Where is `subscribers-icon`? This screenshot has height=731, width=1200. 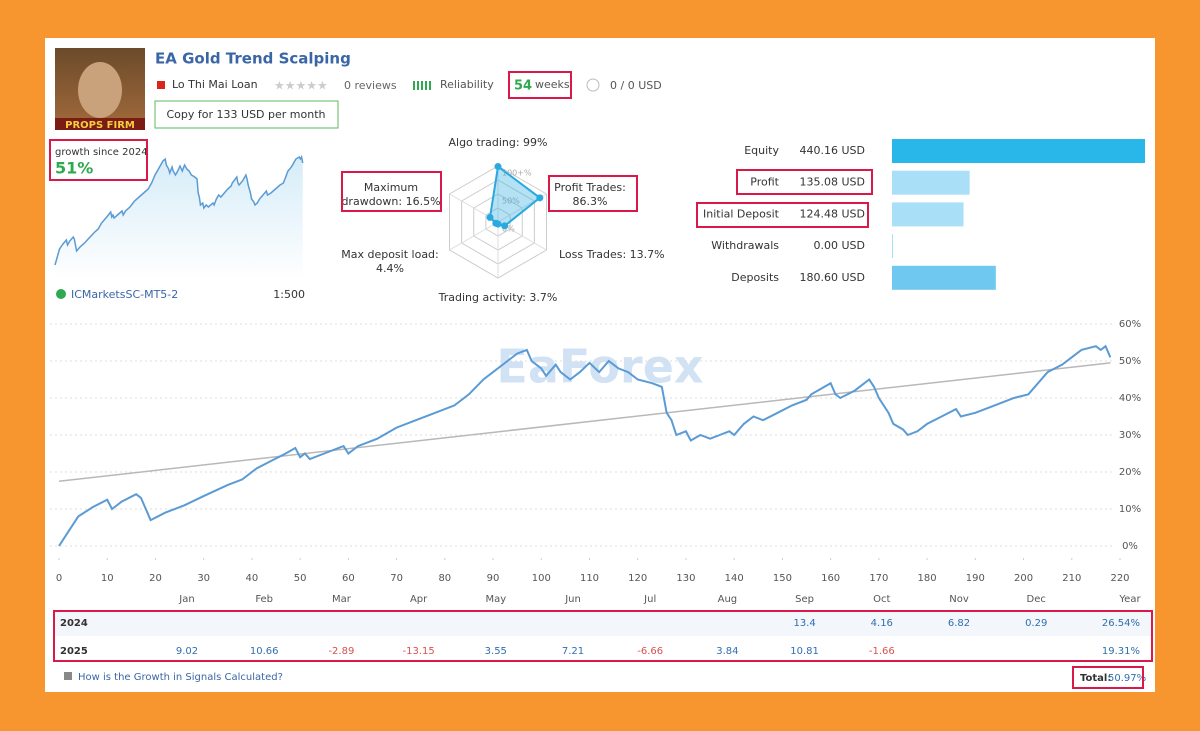
subscribers-icon is located at coordinates (593, 85).